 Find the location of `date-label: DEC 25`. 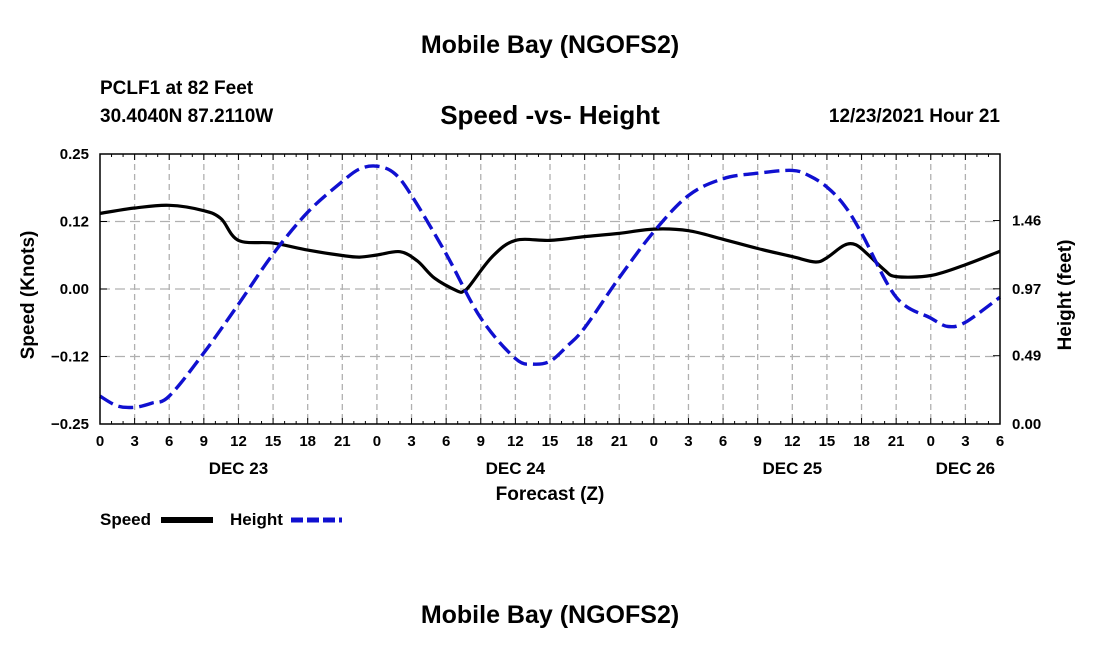

date-label: DEC 25 is located at coordinates (793, 468).